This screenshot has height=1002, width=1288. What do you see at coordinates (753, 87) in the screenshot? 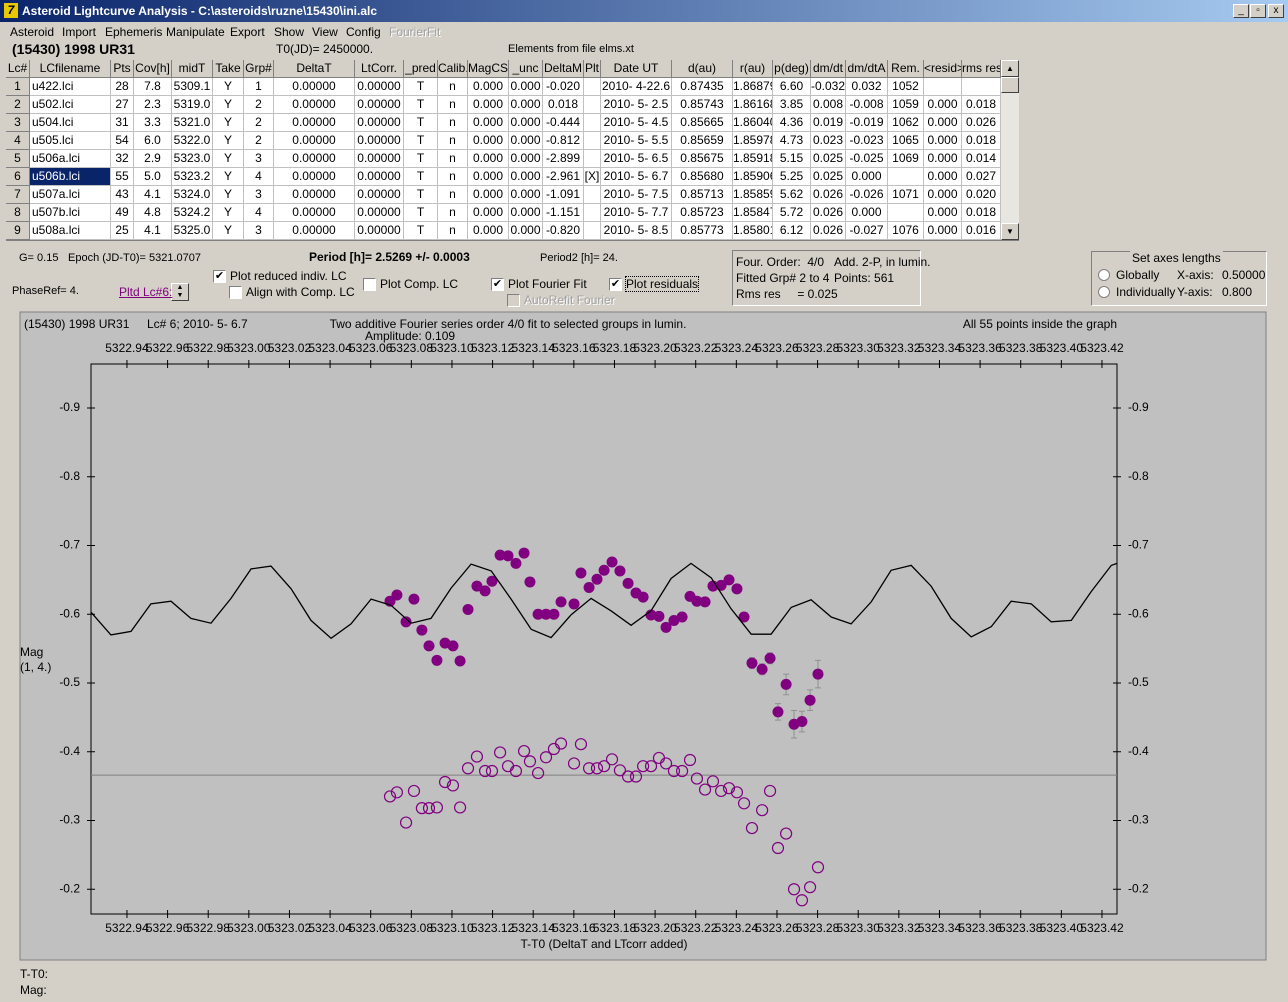
I see `table-cell: 1.86879` at bounding box center [753, 87].